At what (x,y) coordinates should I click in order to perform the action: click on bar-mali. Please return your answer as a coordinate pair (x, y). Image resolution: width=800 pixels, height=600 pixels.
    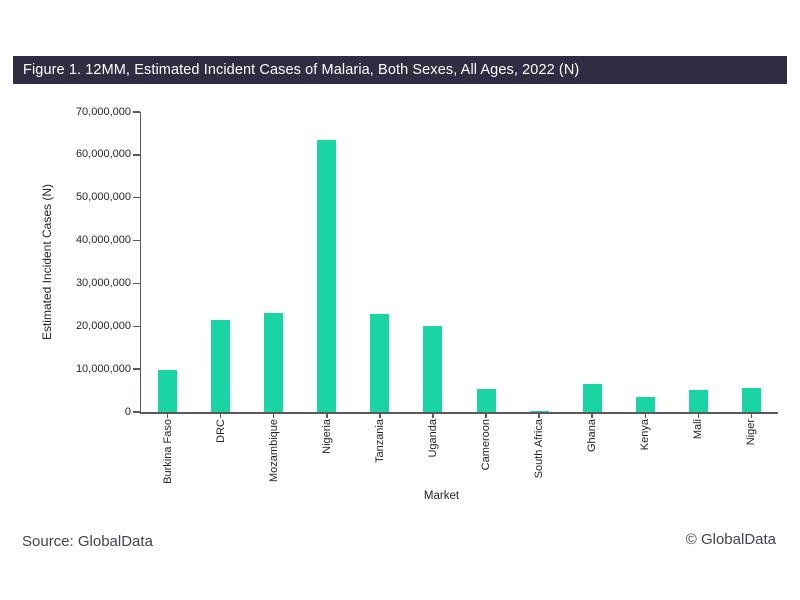
    Looking at the image, I should click on (698, 401).